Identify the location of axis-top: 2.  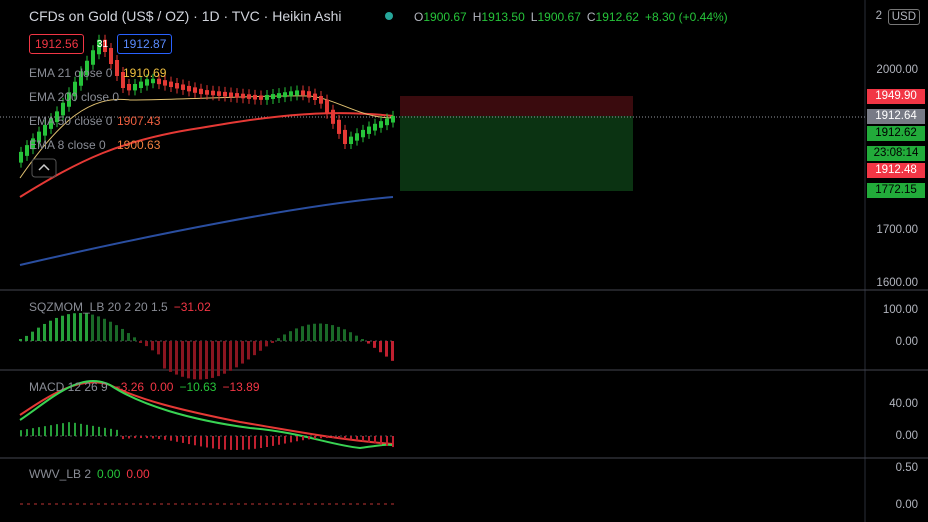
(878, 16).